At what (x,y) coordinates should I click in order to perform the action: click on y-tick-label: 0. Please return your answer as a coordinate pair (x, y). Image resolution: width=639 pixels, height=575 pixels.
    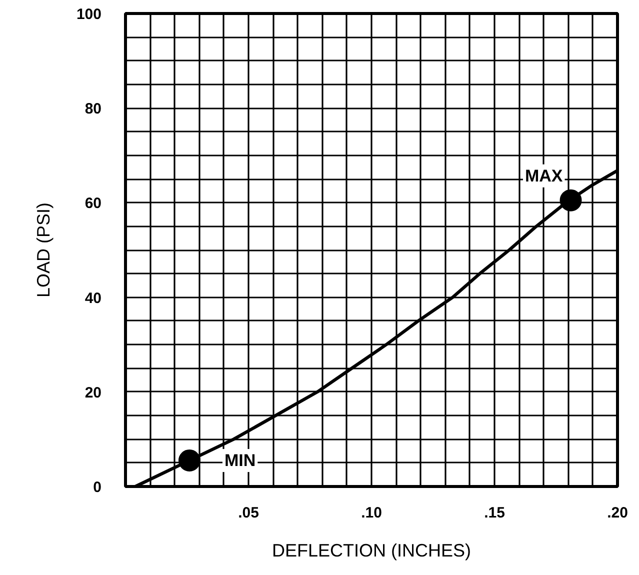
    Looking at the image, I should click on (97, 487).